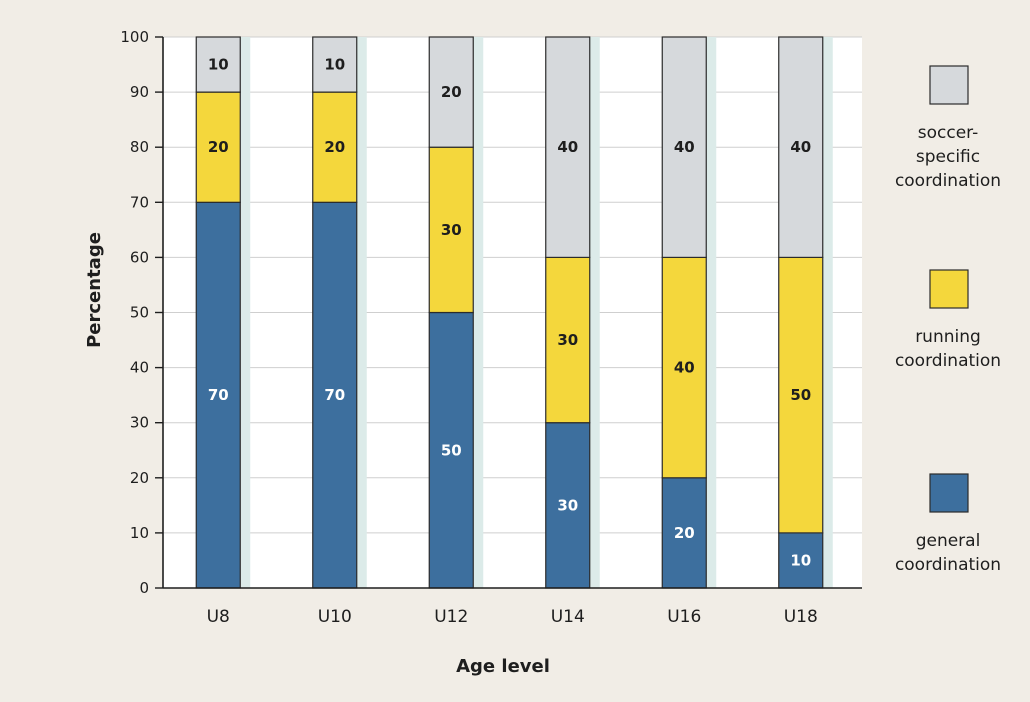  Describe the element at coordinates (139, 313) in the screenshot. I see `y-tick-label: 50` at that location.